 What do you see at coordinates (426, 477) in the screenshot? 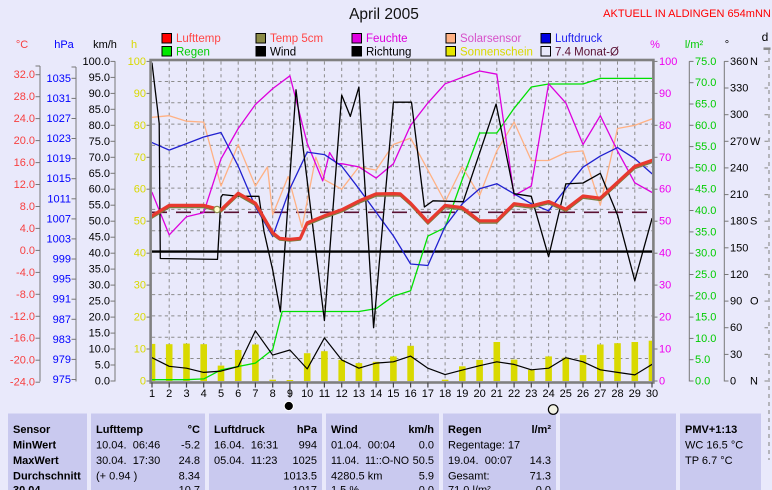
I see `svg-text: 5.9` at bounding box center [426, 477].